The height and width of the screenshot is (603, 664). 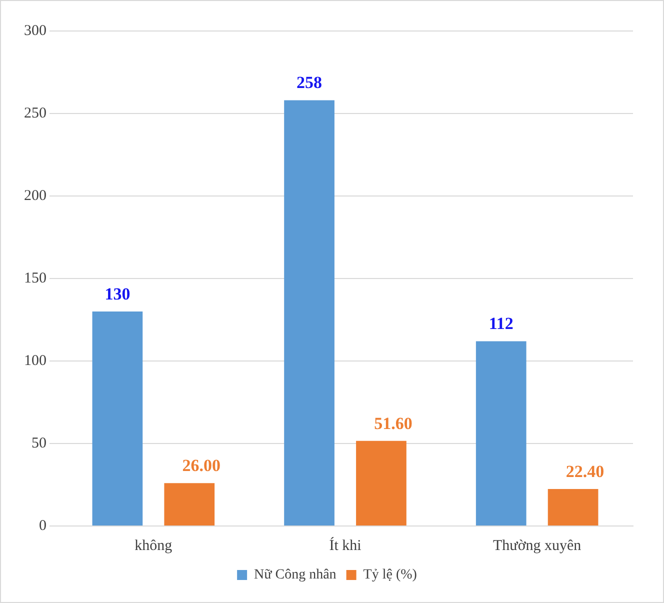 What do you see at coordinates (35, 278) in the screenshot?
I see `y-tick-label: 150` at bounding box center [35, 278].